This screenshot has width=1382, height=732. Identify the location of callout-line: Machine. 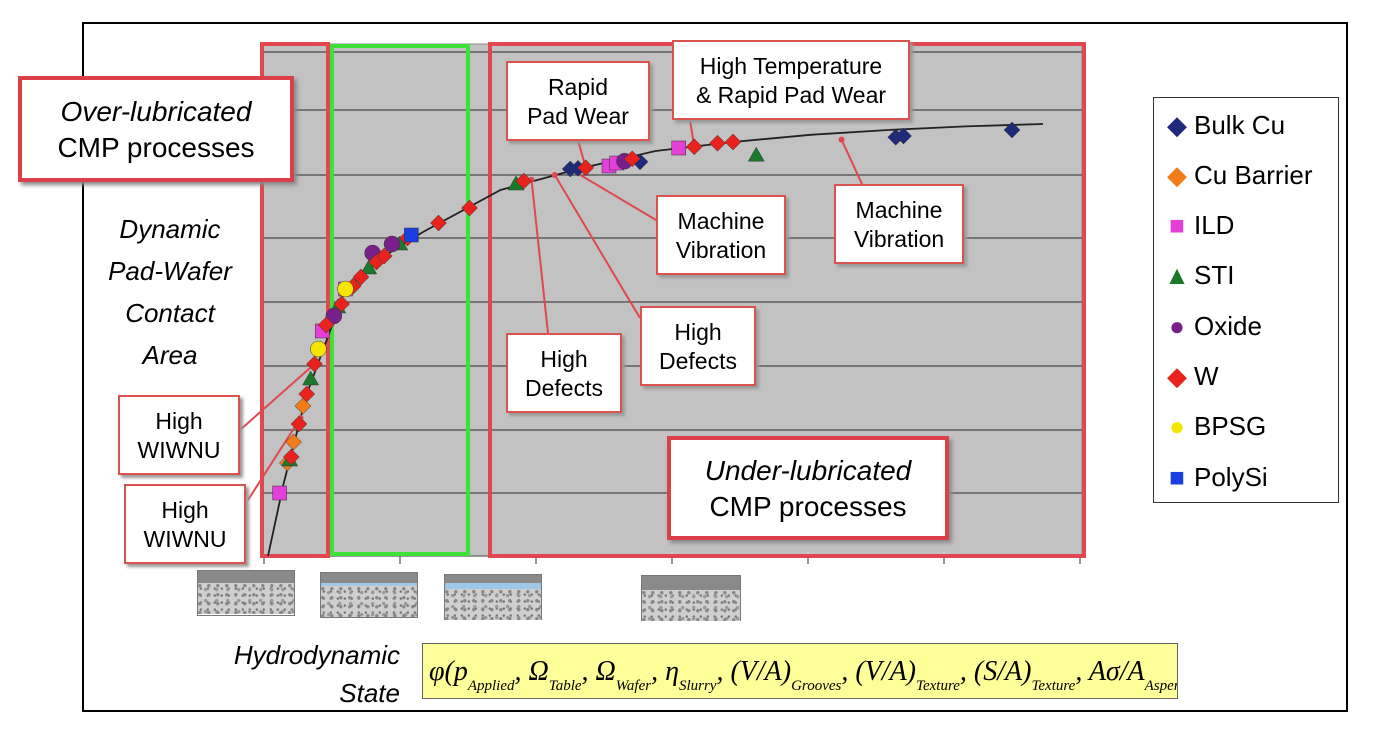
(721, 221).